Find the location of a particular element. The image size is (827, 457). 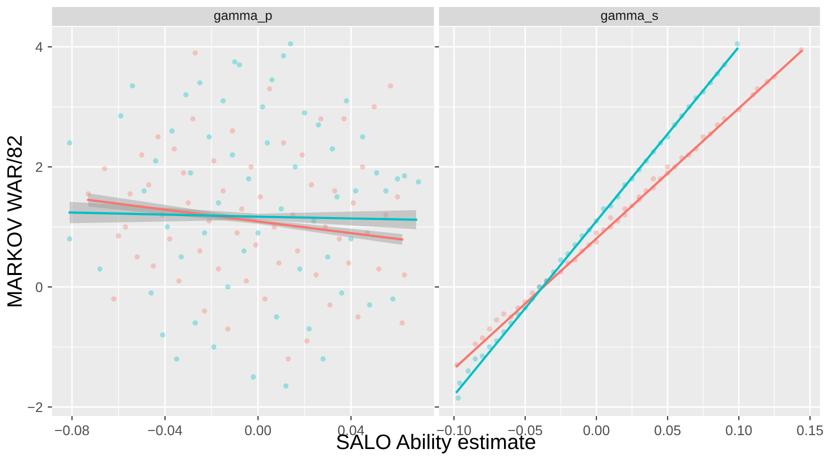

y-axis-title: MARKOV WAR/82 is located at coordinates (14, 221).